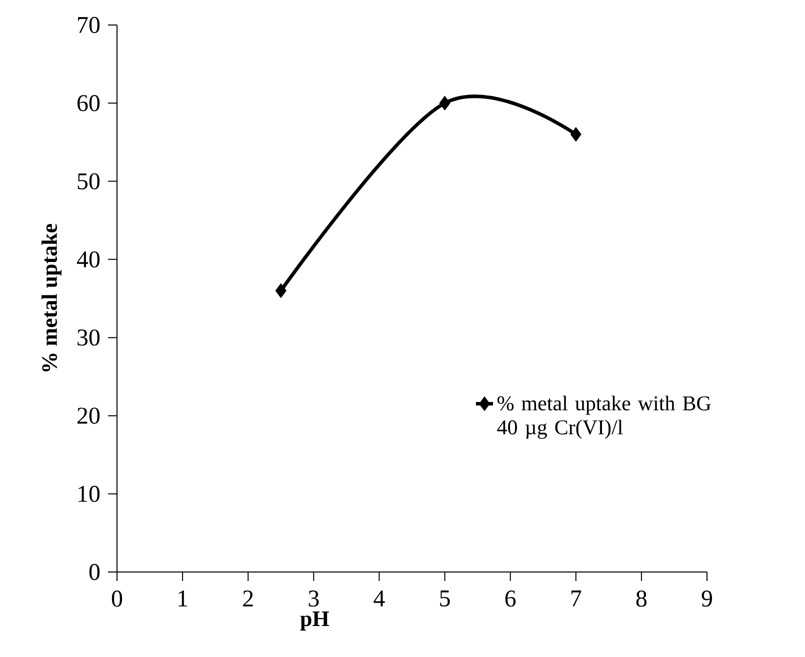  I want to click on x-axis-title: pH, so click(314, 621).